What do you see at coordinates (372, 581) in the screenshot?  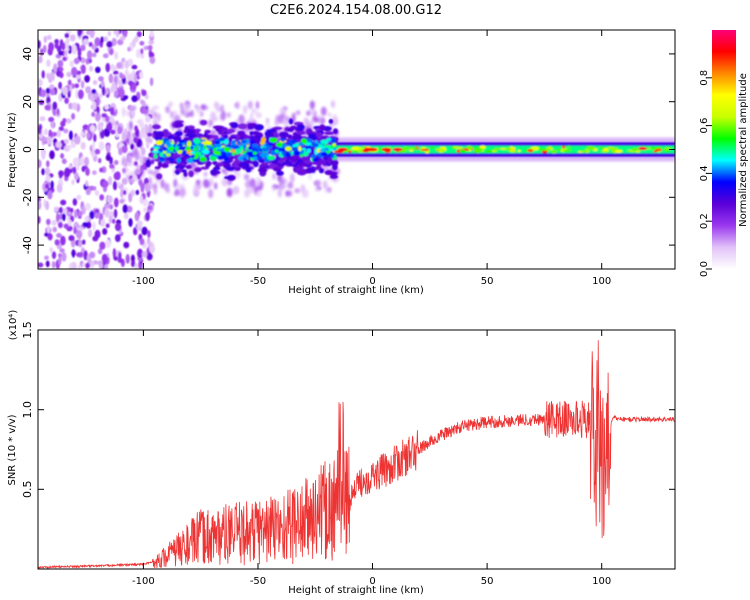 I see `snr-xtick-label: 0` at bounding box center [372, 581].